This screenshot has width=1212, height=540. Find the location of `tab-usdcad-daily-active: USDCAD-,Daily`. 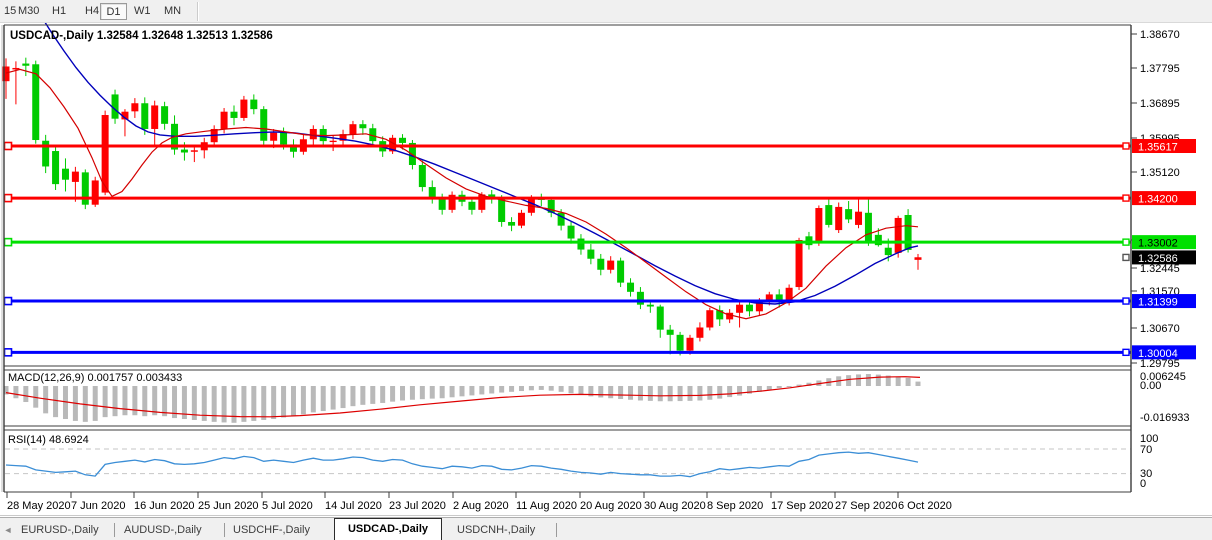

tab-usdcad-daily-active: USDCAD-,Daily is located at coordinates (388, 529).